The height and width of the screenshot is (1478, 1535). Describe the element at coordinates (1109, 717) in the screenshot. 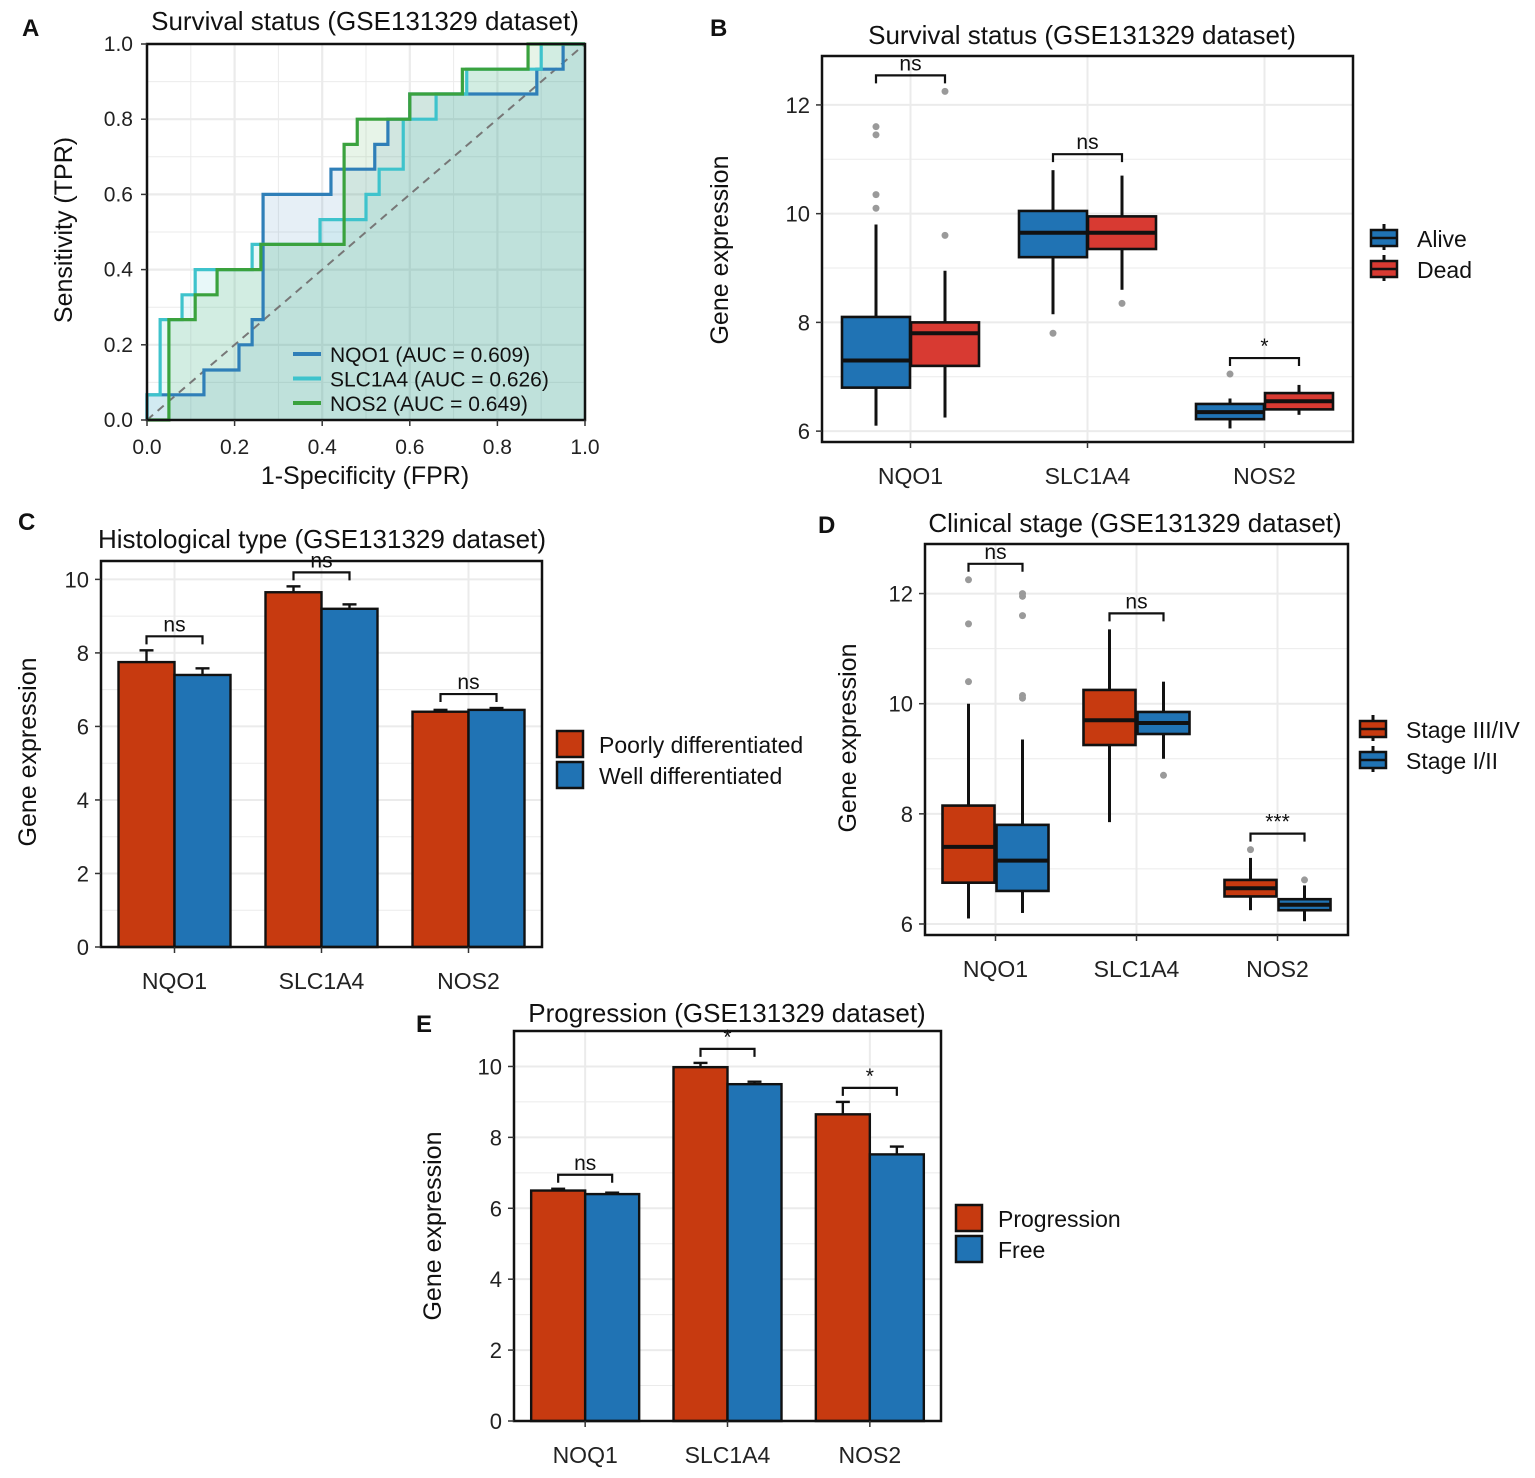

I see `box-SLC1A4-Stage III/IV` at that location.